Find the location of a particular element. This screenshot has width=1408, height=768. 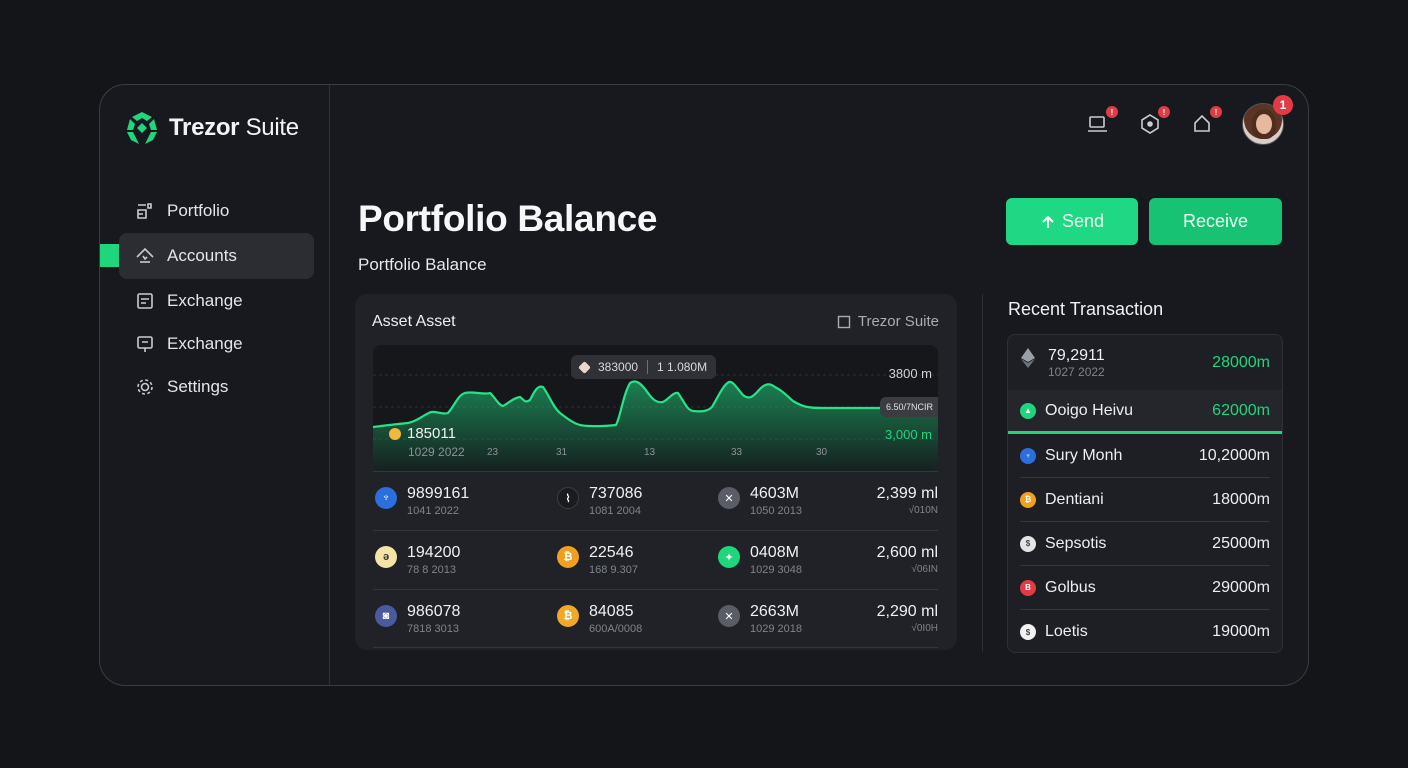

sidebar: Trezor Suite Portfolio Accounts Ex is located at coordinates (215, 385).